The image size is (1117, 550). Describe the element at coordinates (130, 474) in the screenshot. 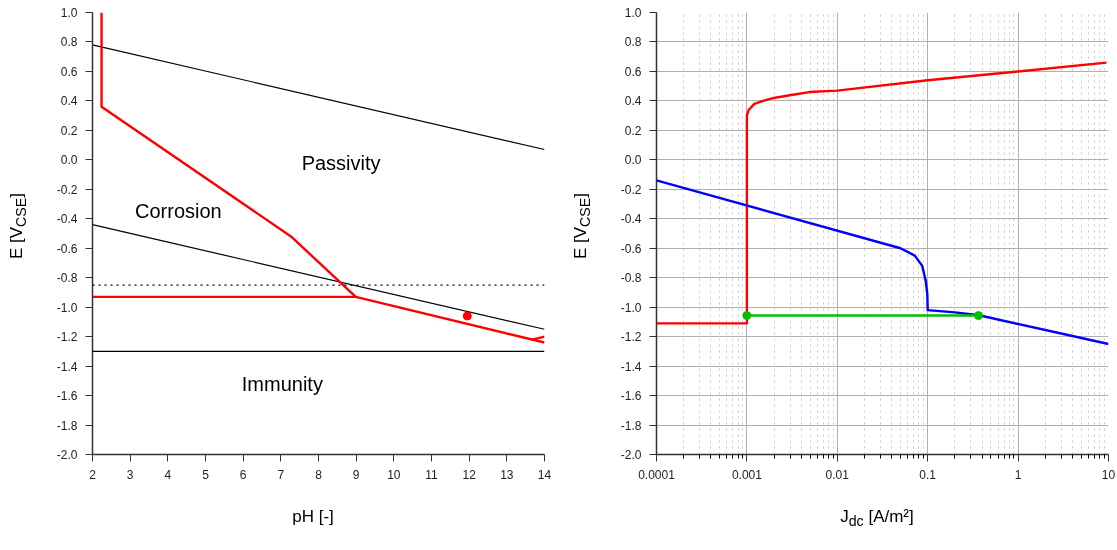

I see `x-tick-label: 3` at that location.